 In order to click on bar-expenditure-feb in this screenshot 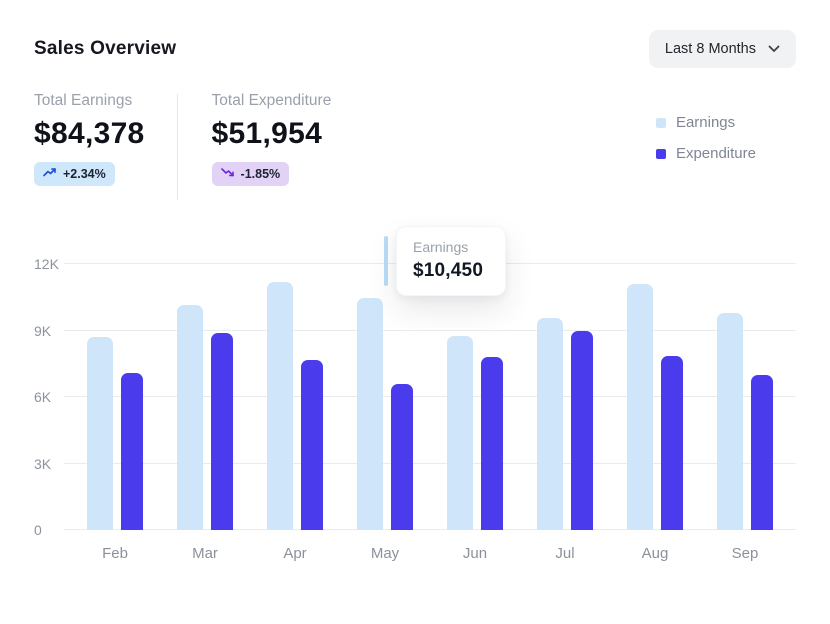, I will do `click(132, 451)`.